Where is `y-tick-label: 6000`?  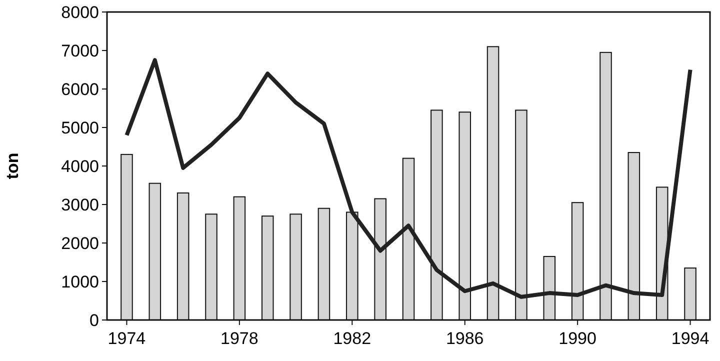
y-tick-label: 6000 is located at coordinates (80, 89).